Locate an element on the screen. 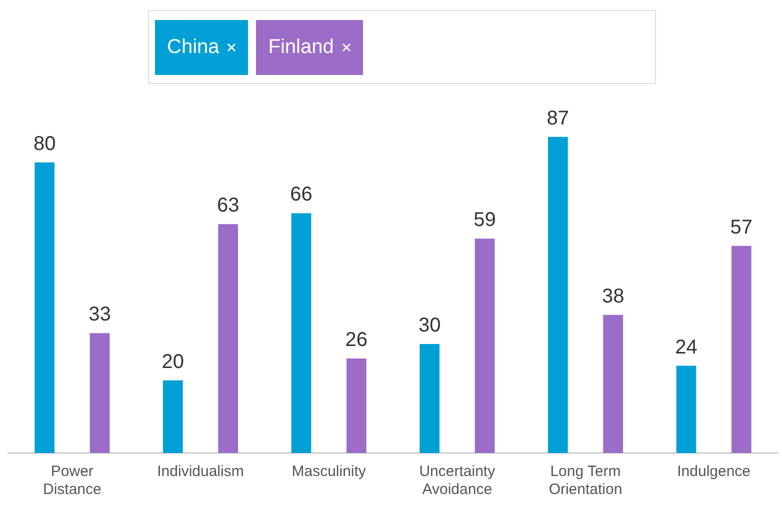 This screenshot has height=509, width=782. data-label: 87 is located at coordinates (558, 118).